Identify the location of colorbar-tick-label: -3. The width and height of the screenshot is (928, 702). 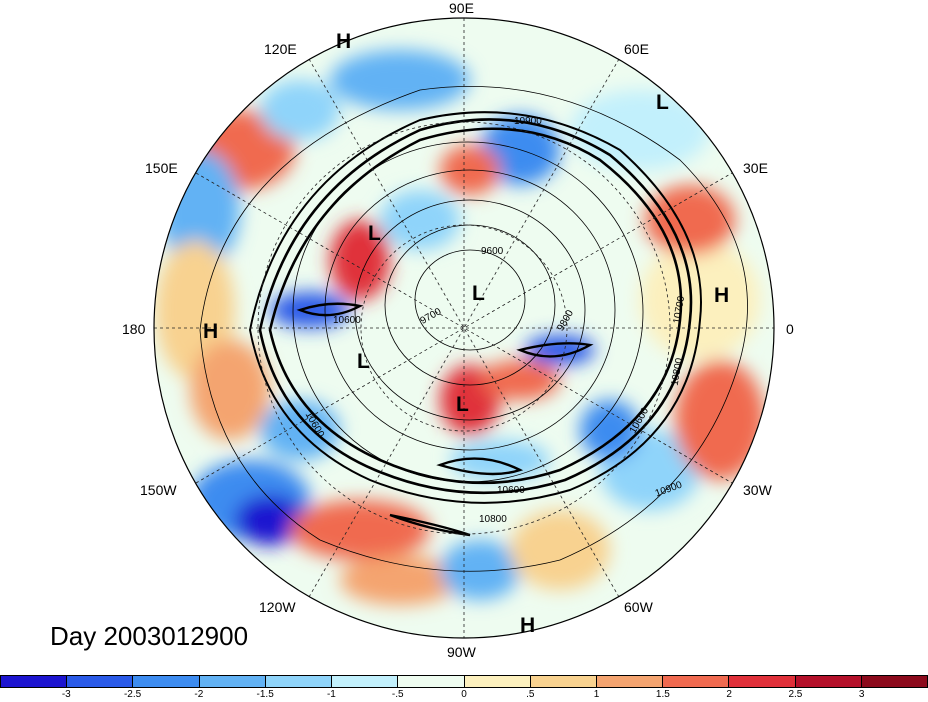
(66, 694).